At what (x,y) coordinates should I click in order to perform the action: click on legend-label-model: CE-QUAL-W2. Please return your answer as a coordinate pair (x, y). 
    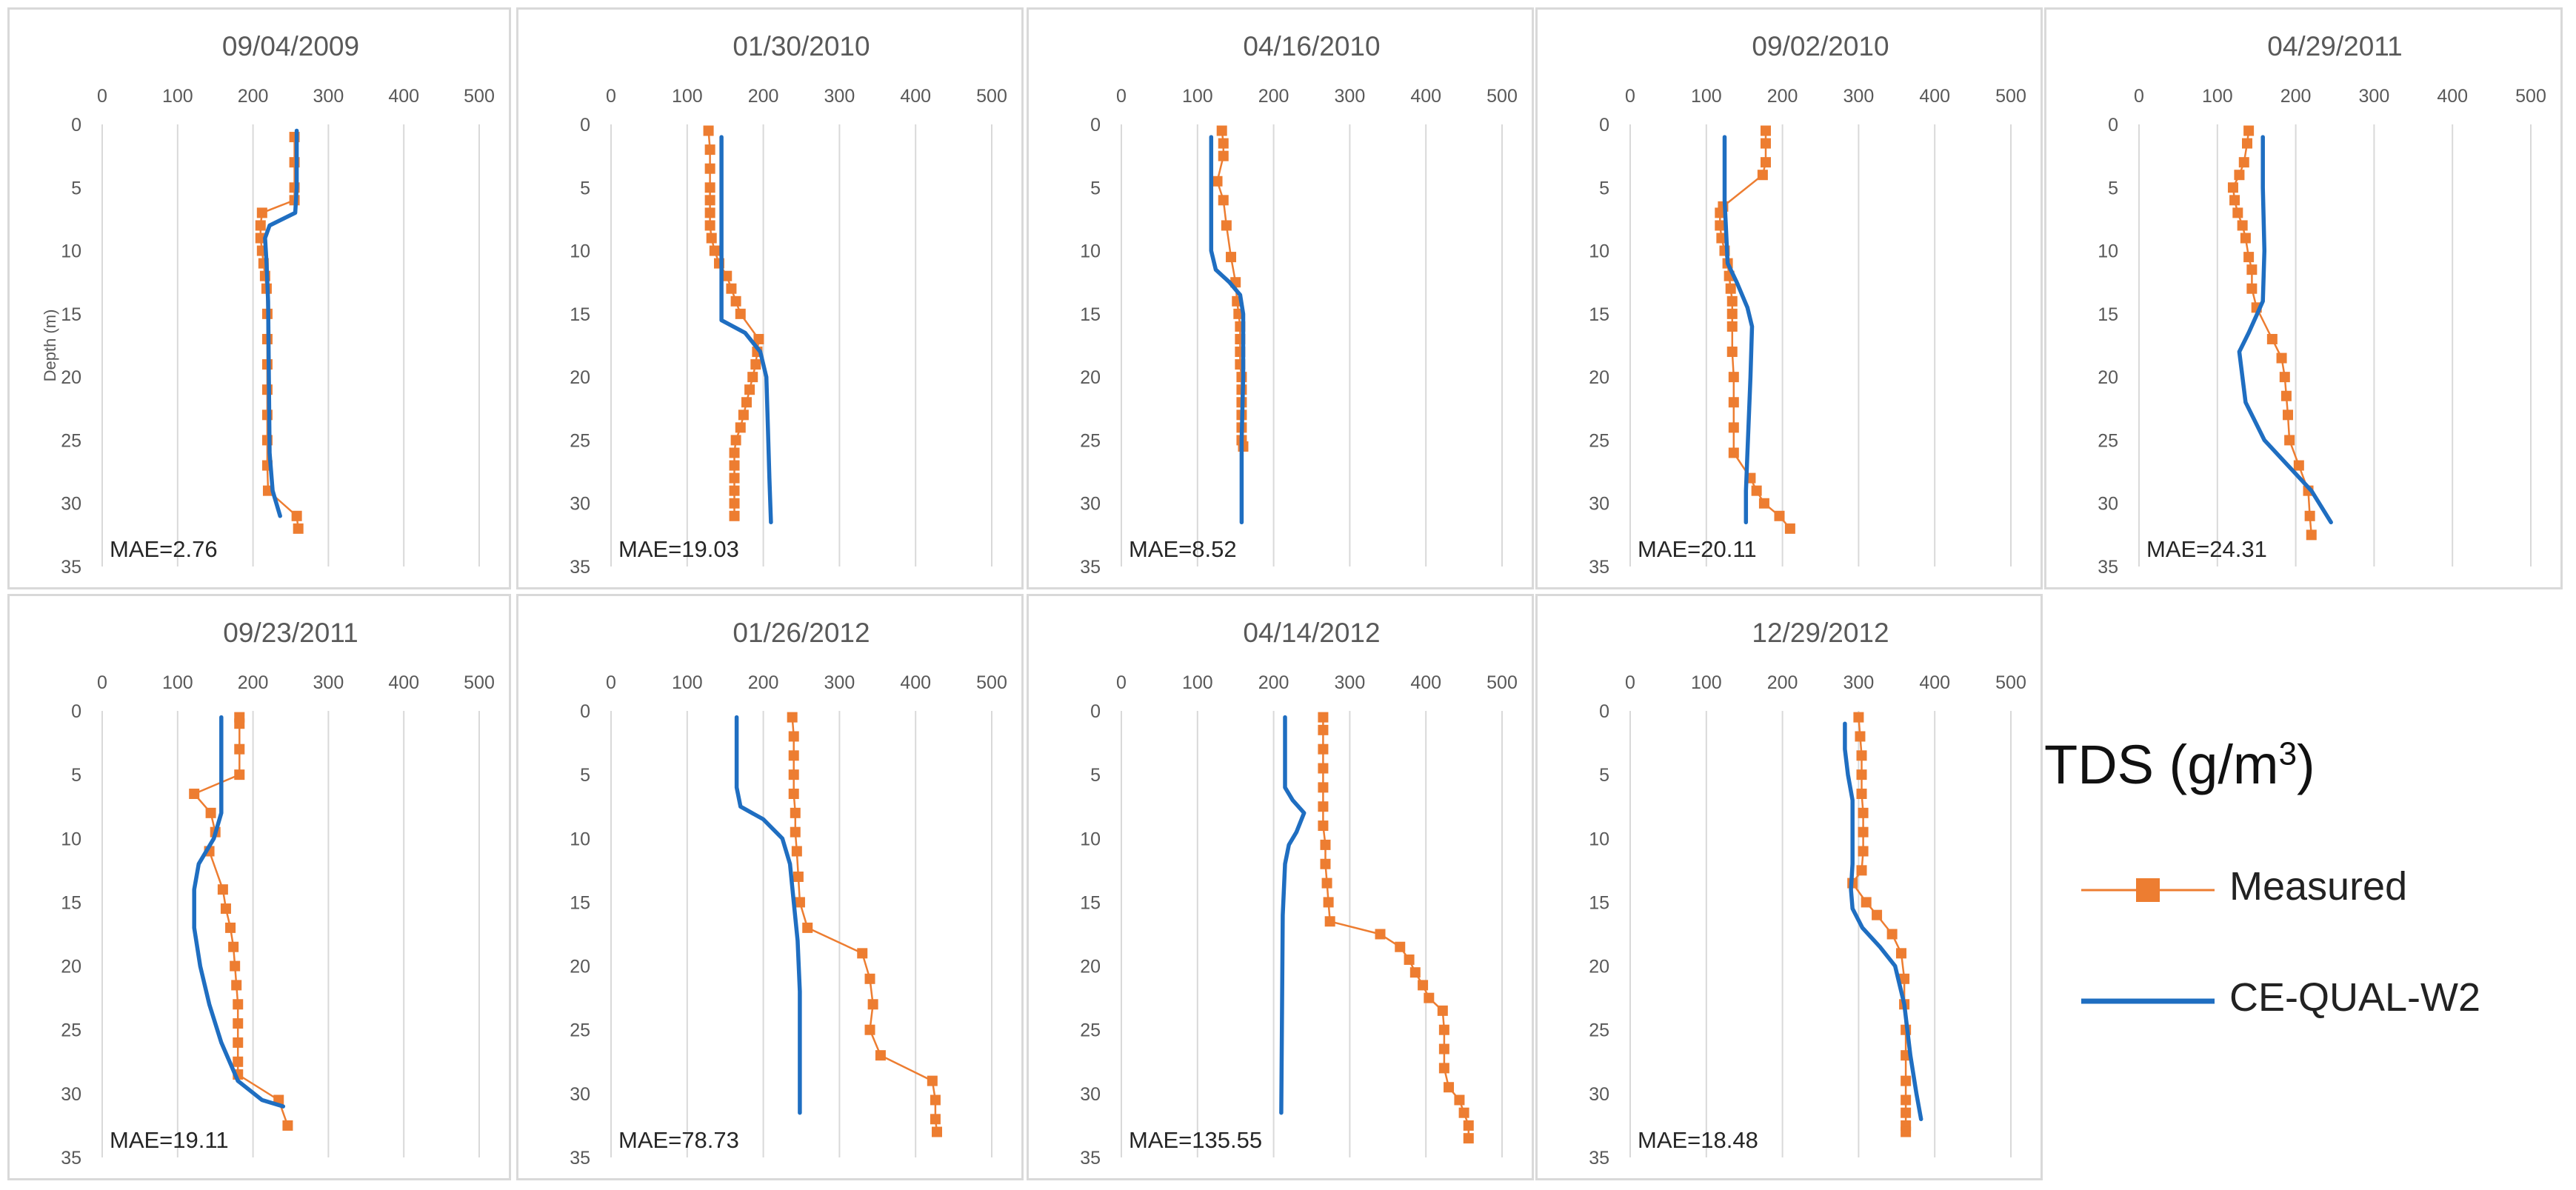
    Looking at the image, I should click on (2355, 998).